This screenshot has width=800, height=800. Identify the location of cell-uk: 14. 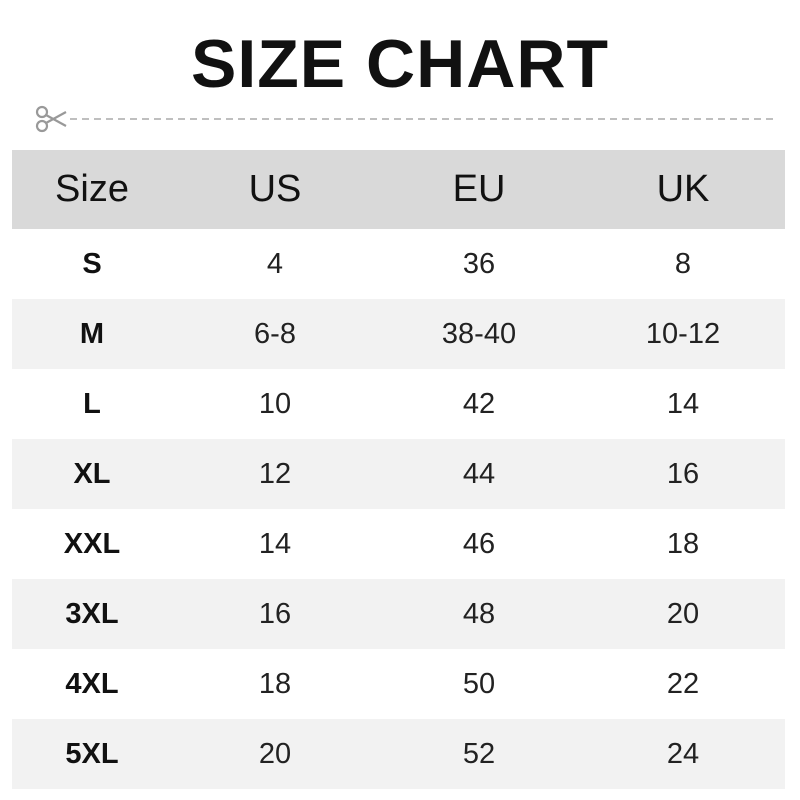
(683, 403).